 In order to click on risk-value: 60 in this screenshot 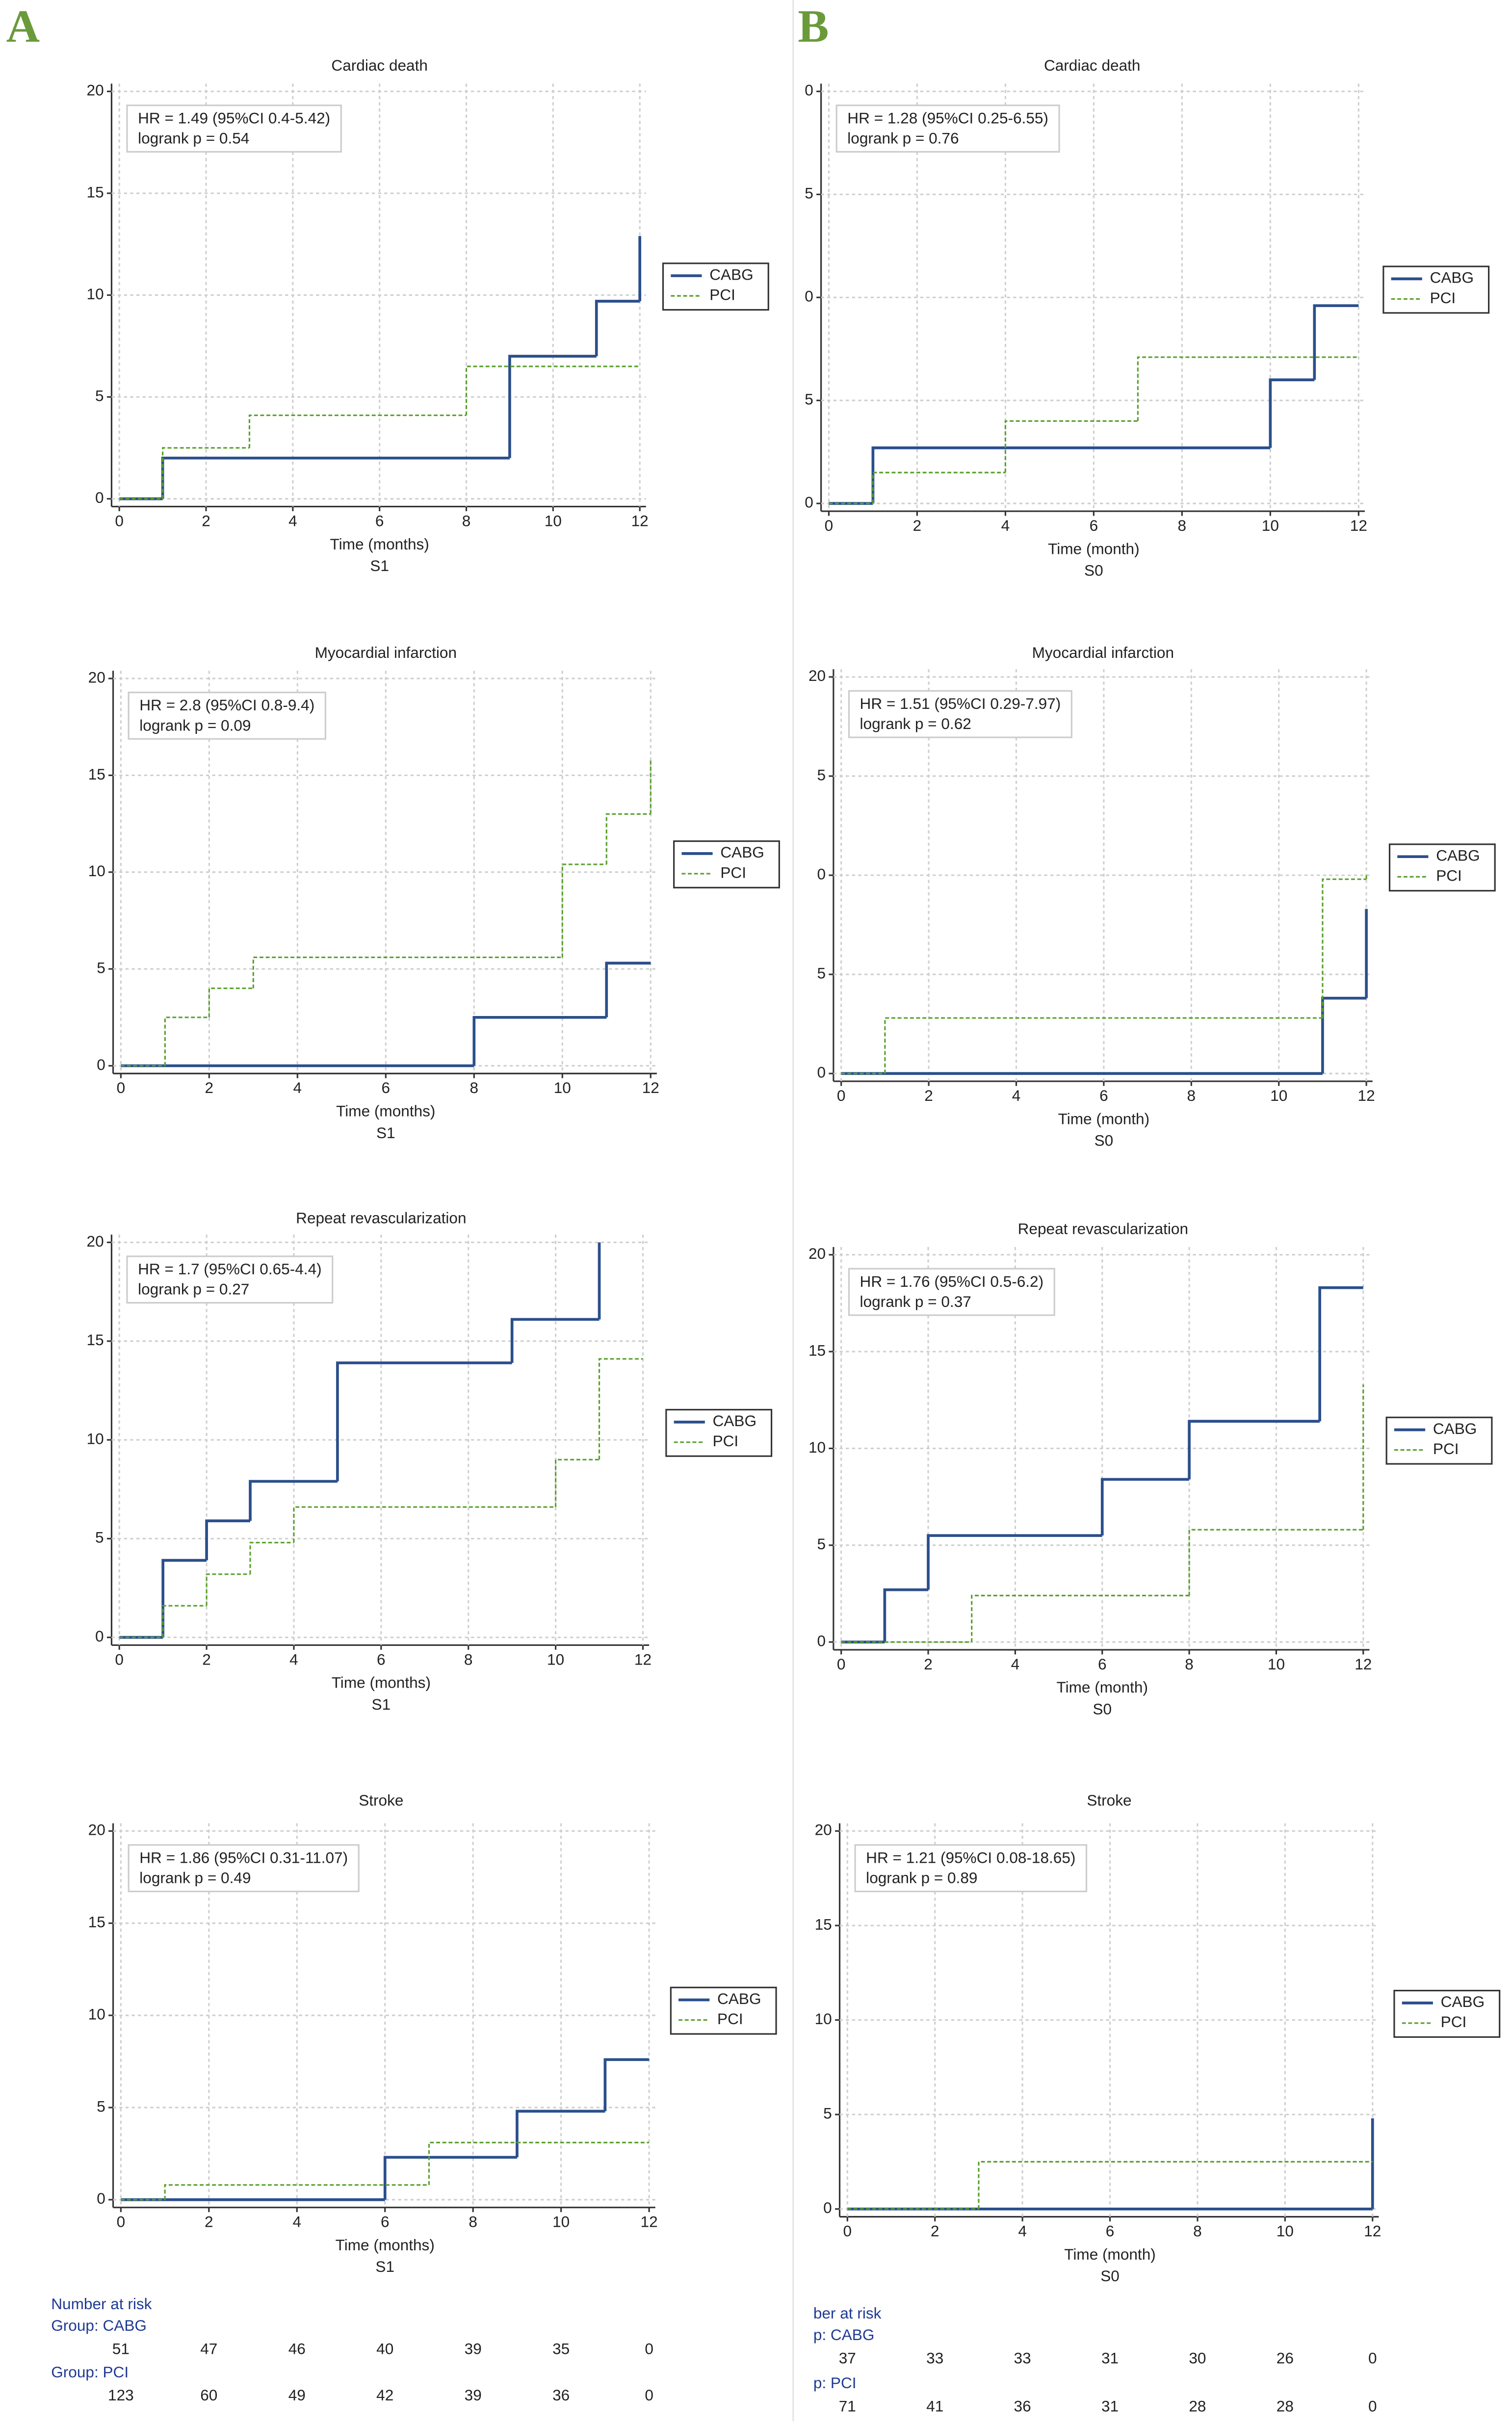, I will do `click(209, 2395)`.